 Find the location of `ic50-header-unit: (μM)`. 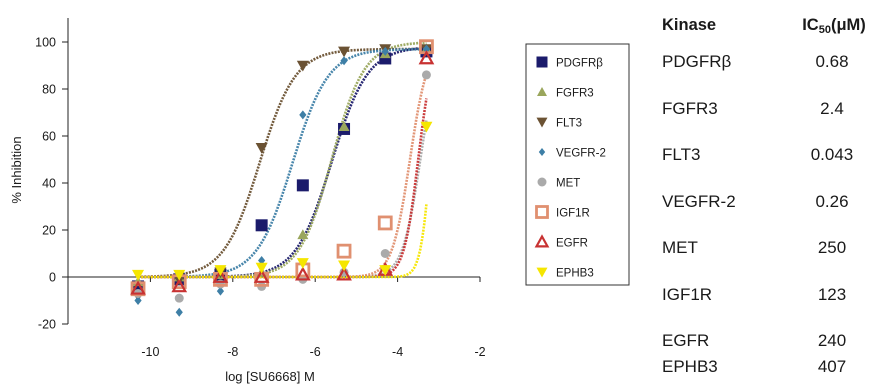

ic50-header-unit: (μM) is located at coordinates (848, 25).